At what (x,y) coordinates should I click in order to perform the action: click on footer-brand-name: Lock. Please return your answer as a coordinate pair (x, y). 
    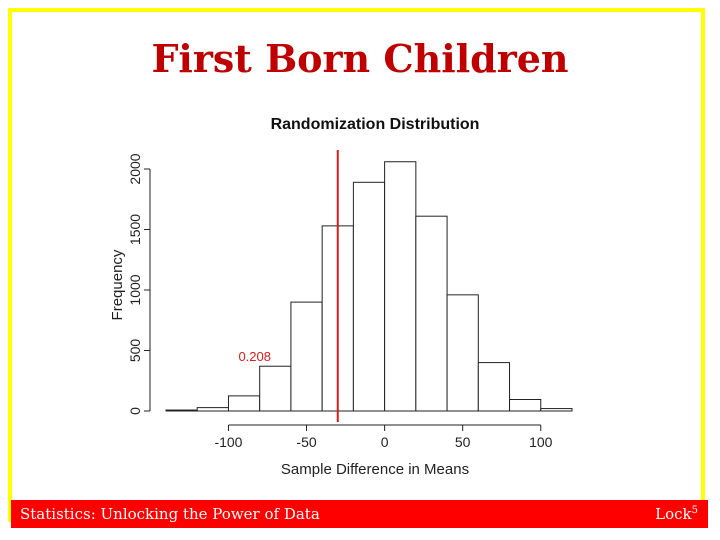
    Looking at the image, I should click on (673, 514).